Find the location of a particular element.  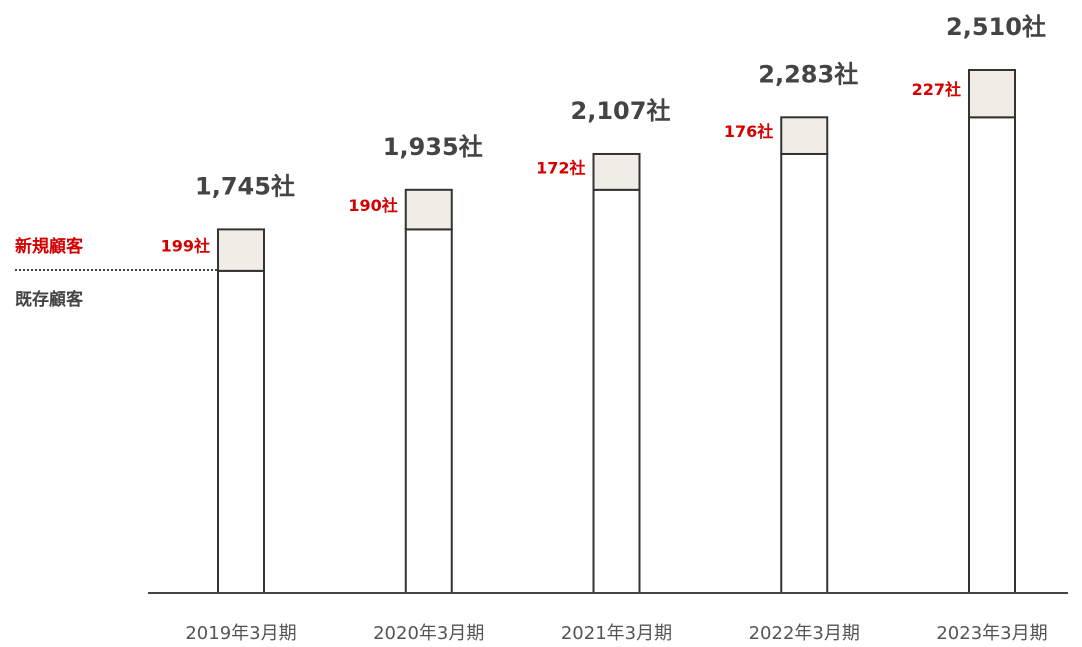

x-tick-label: 2020年3月期 is located at coordinates (428, 633).